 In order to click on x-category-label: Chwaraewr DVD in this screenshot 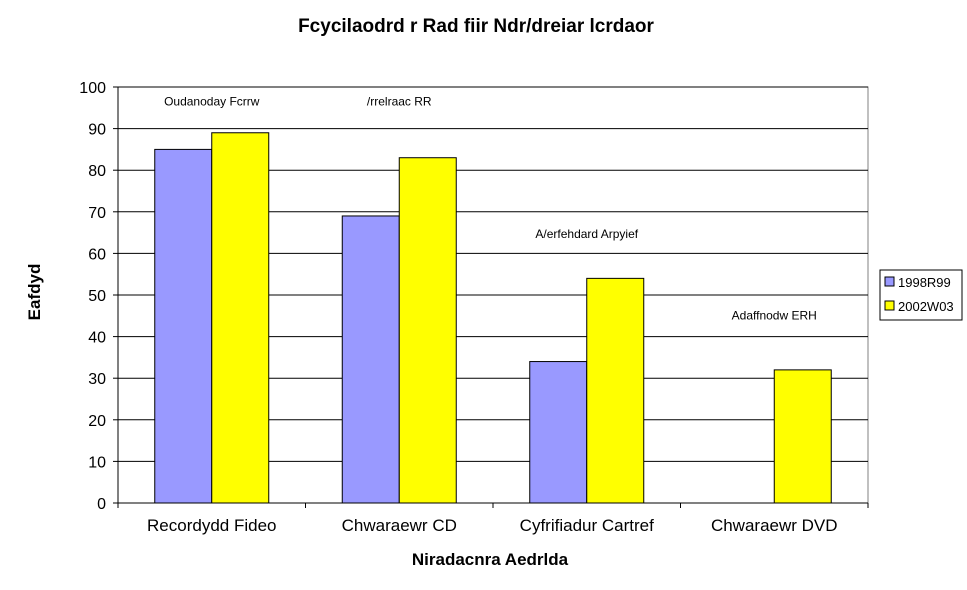, I will do `click(774, 525)`.